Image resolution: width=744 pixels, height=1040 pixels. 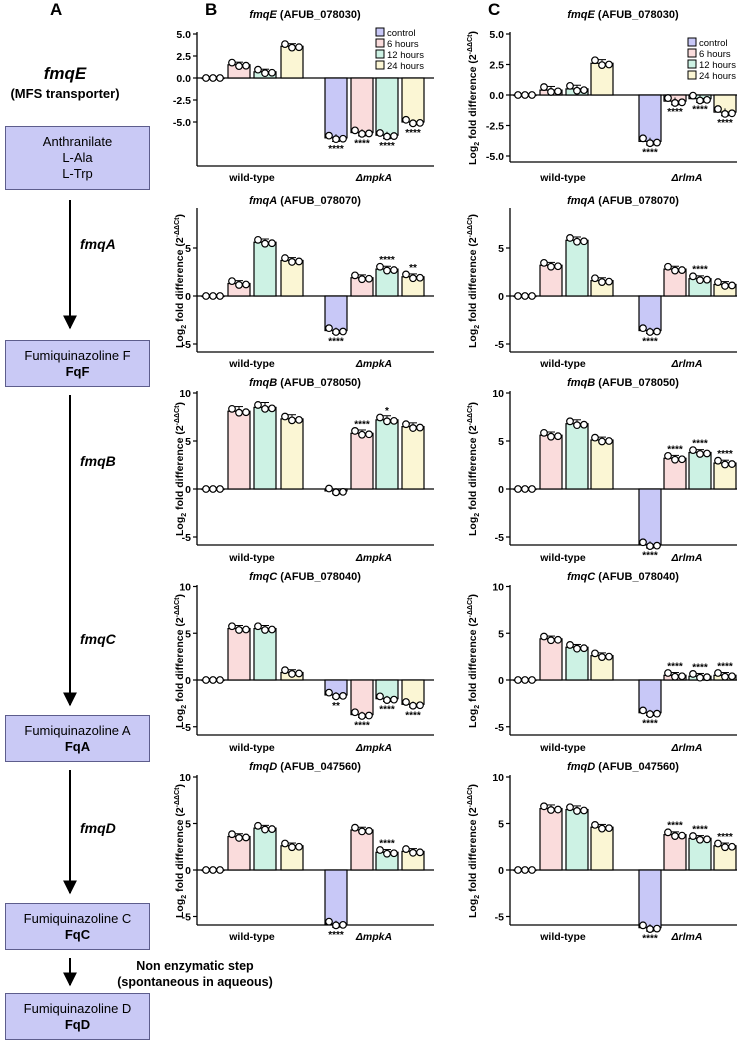 I want to click on substrate: Anthranilate, so click(x=77, y=141).